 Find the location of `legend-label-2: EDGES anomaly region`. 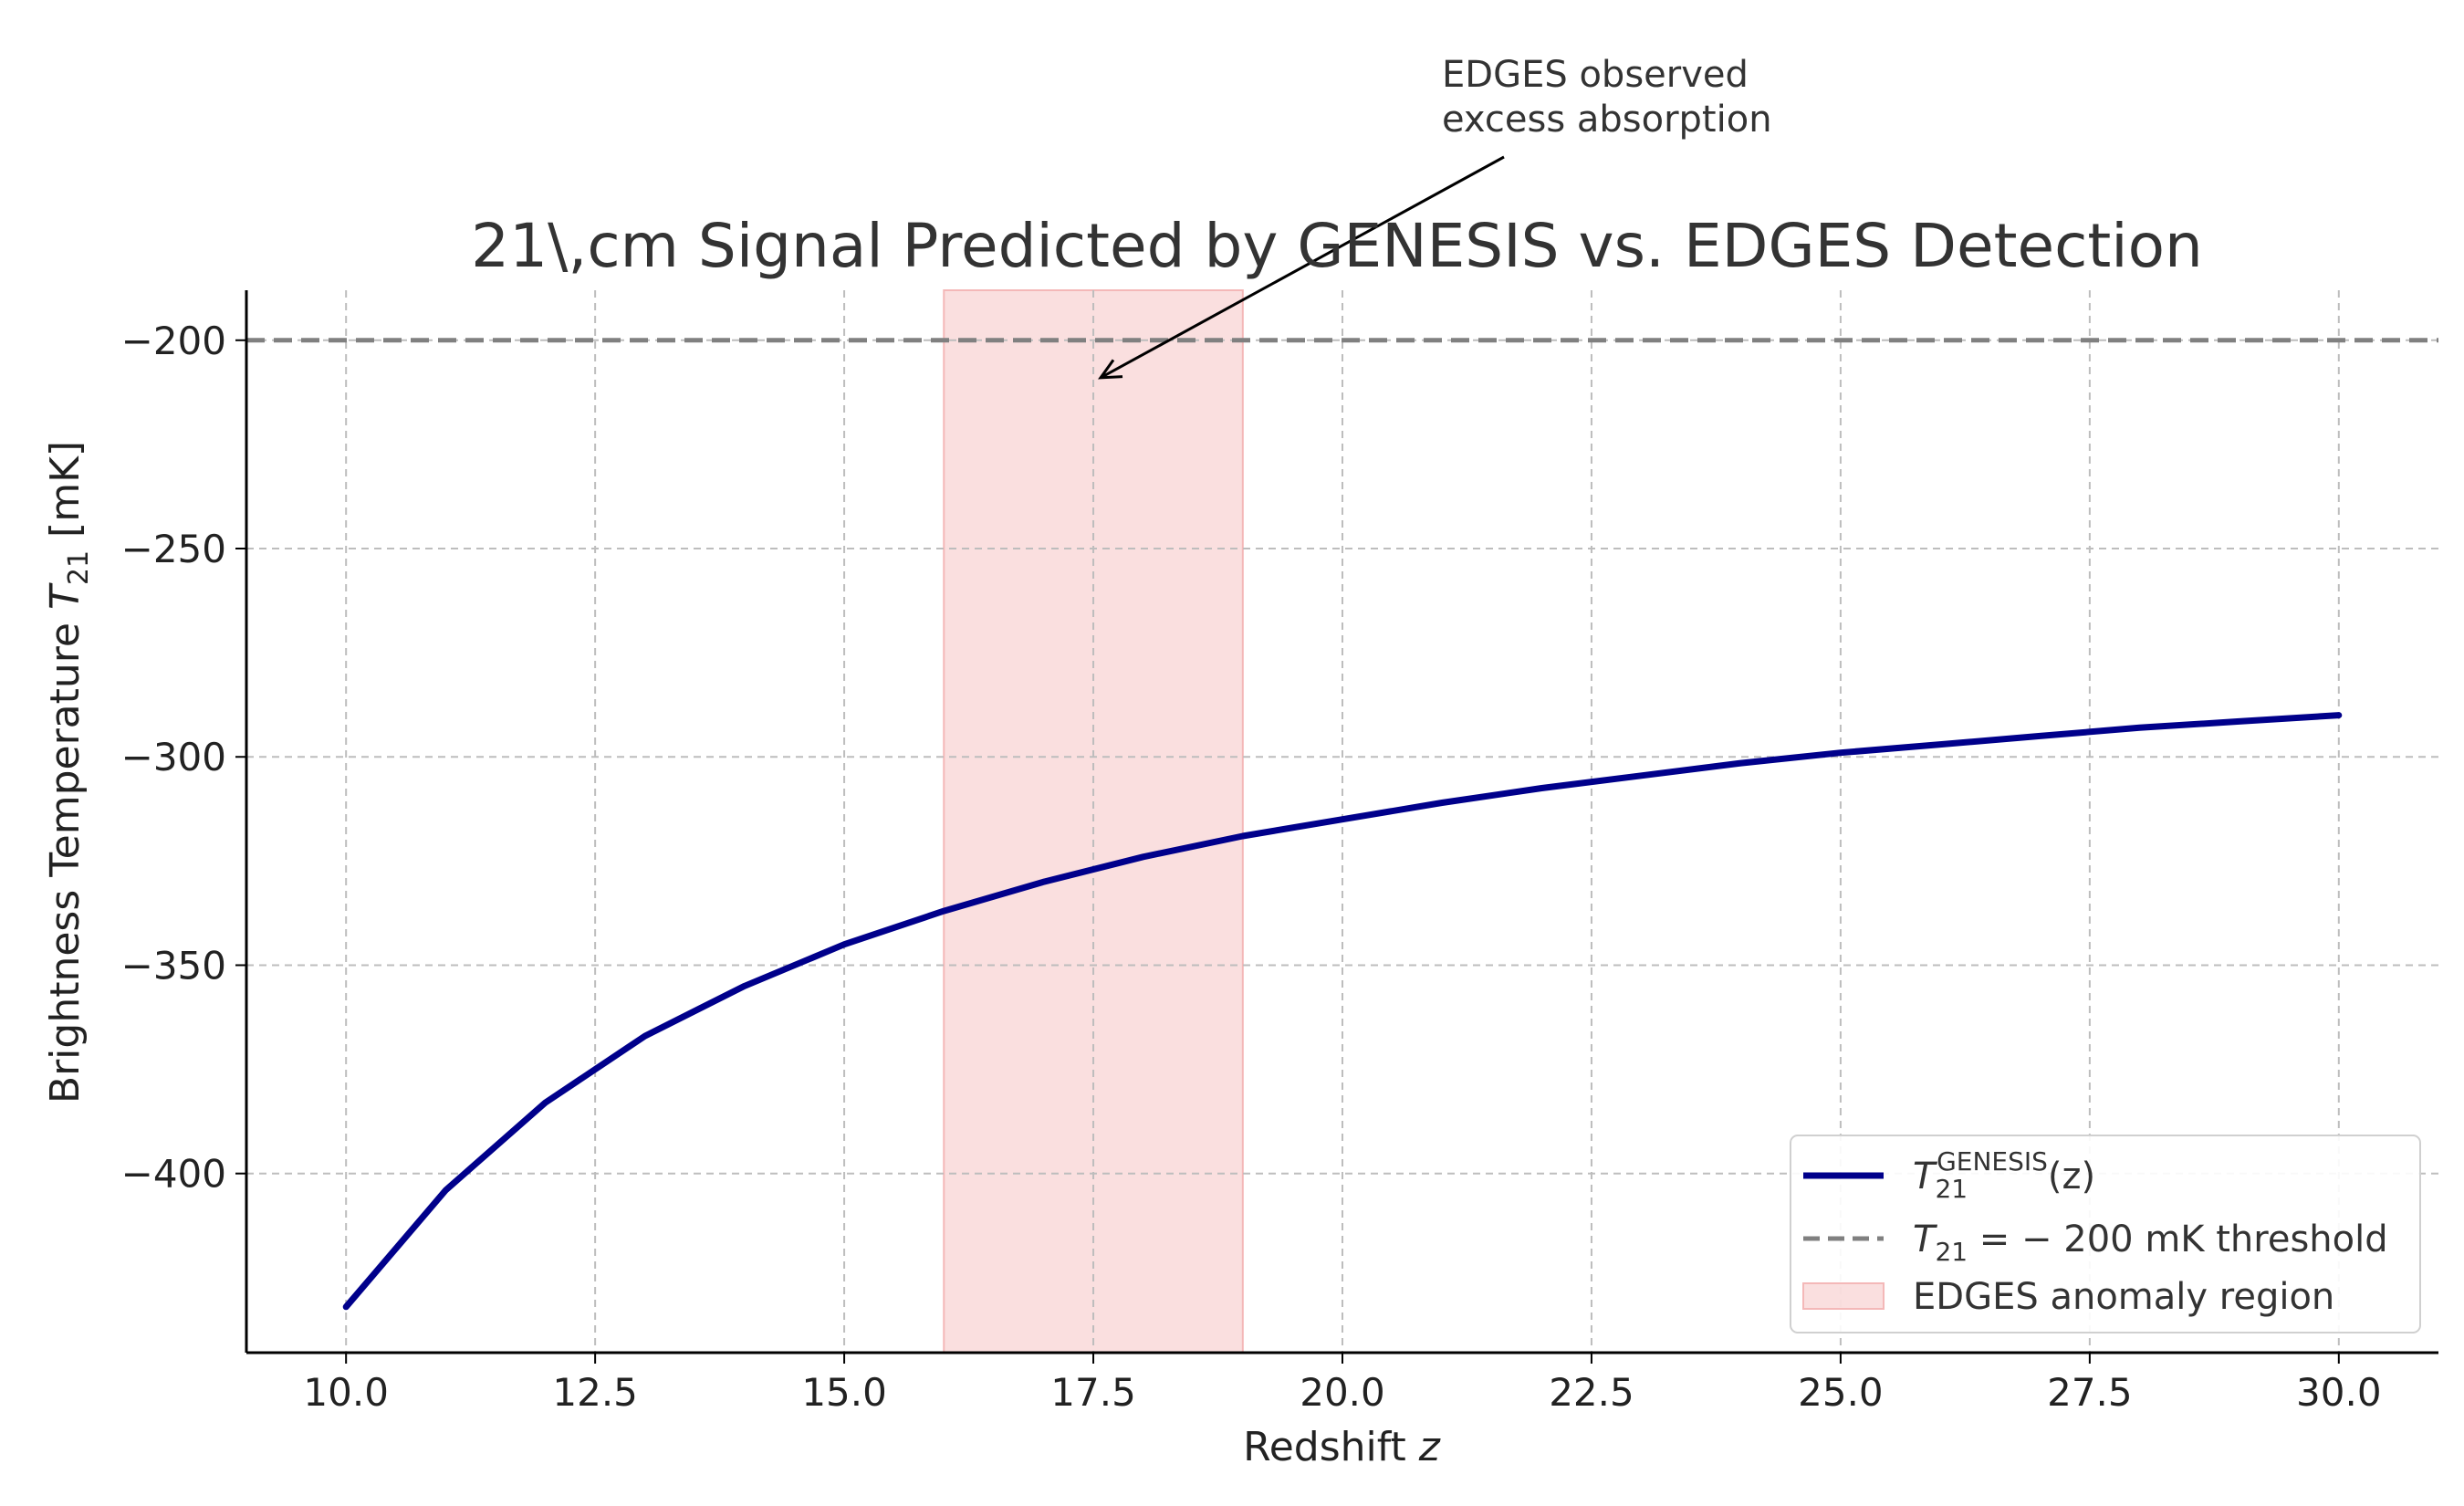

legend-label-2: EDGES anomaly region is located at coordinates (2123, 1297).